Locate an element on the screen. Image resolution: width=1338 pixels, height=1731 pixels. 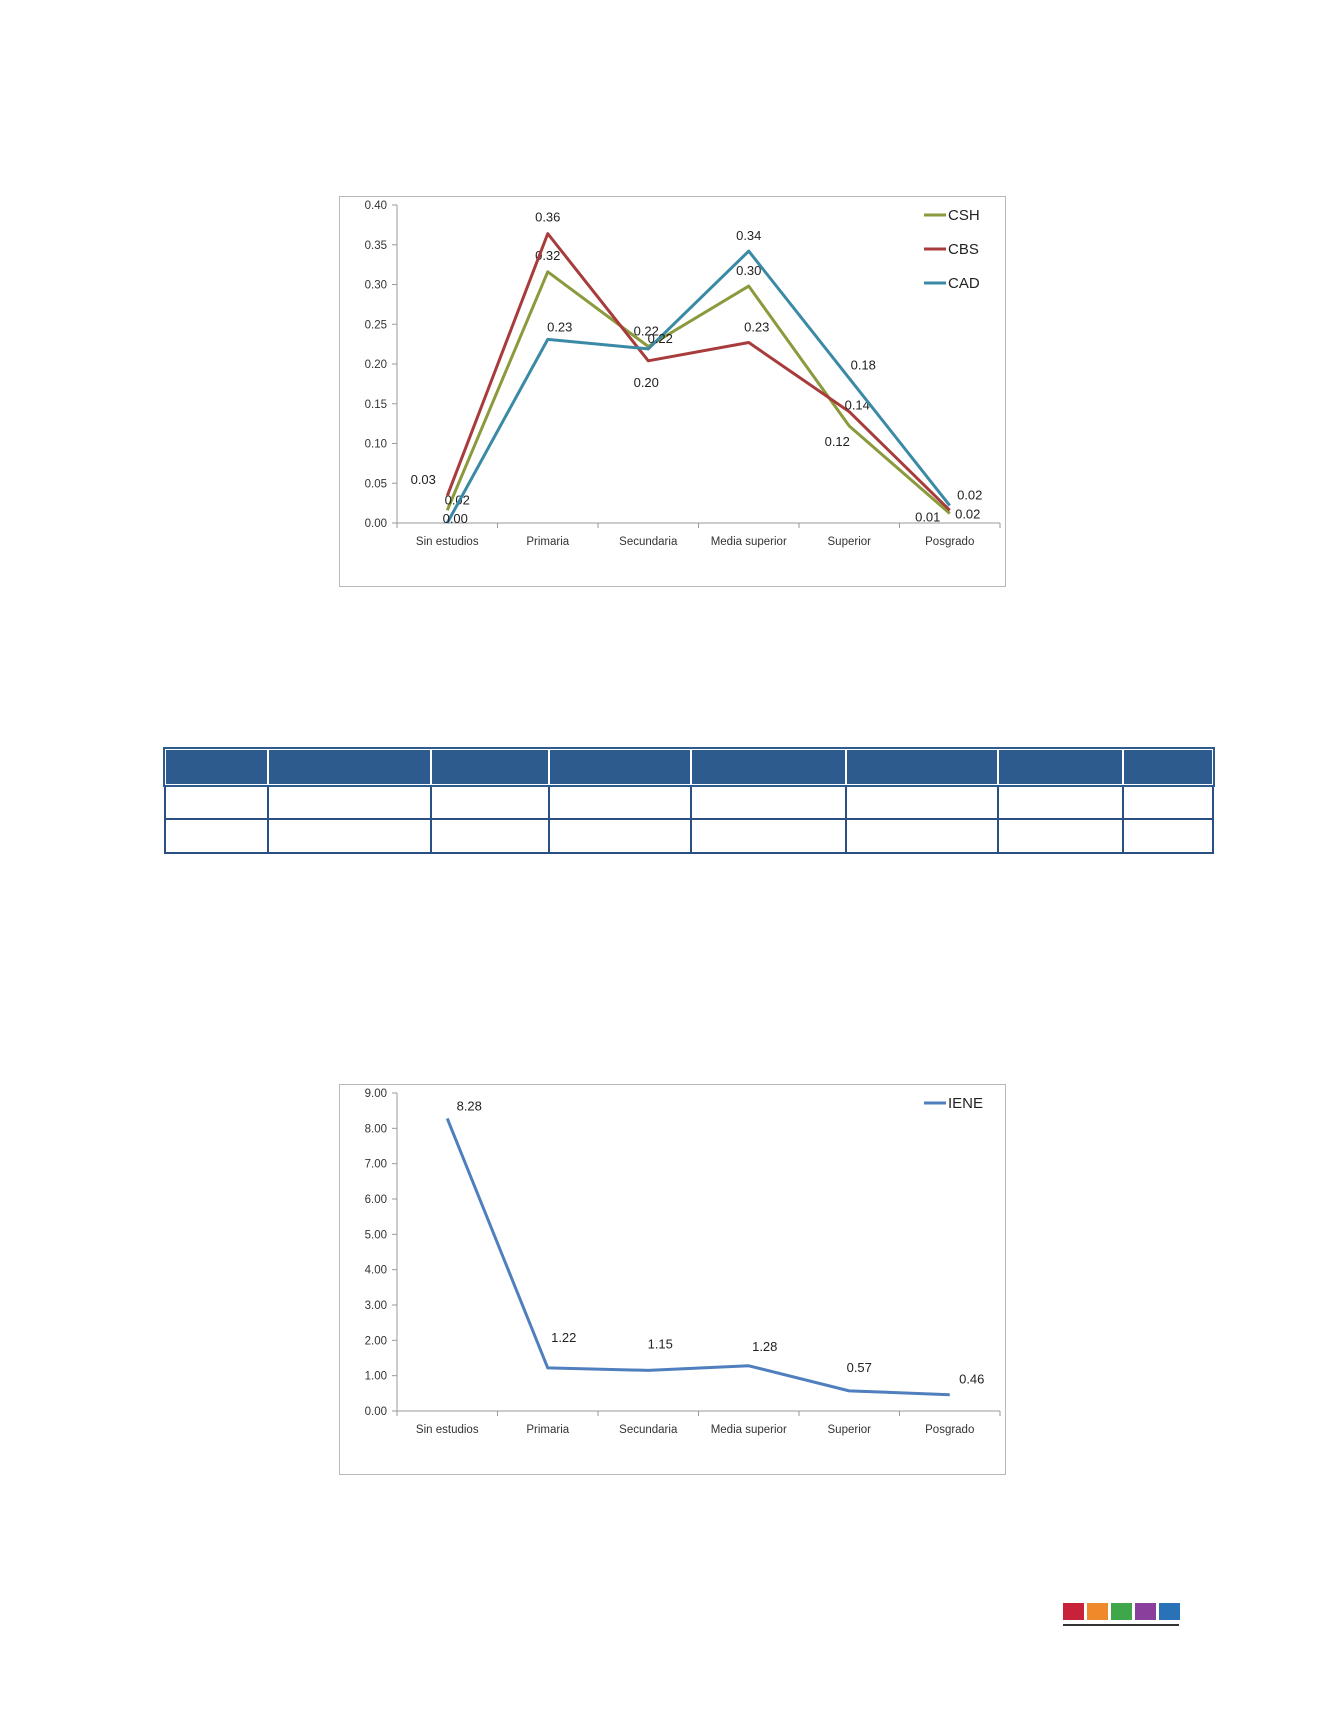
table-header-row is located at coordinates (689, 767).